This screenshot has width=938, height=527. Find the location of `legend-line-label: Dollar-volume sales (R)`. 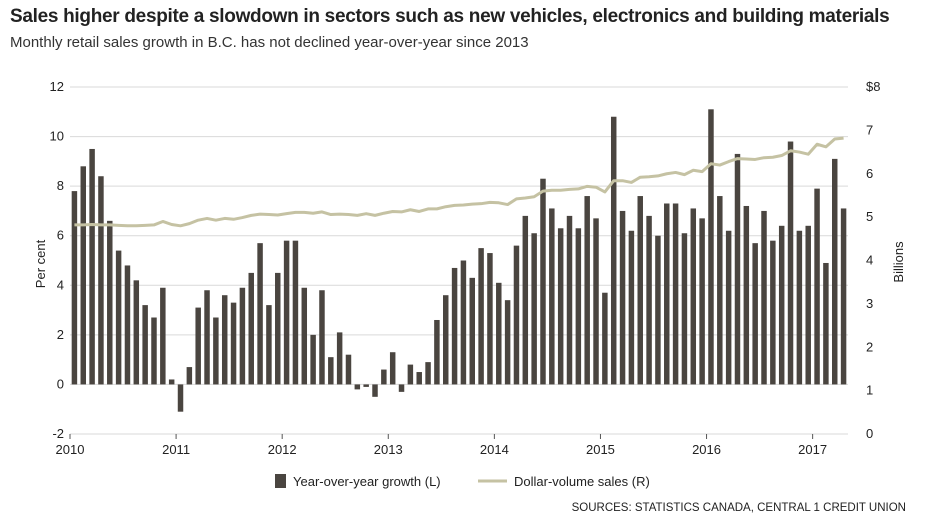

legend-line-label: Dollar-volume sales (R) is located at coordinates (582, 481).